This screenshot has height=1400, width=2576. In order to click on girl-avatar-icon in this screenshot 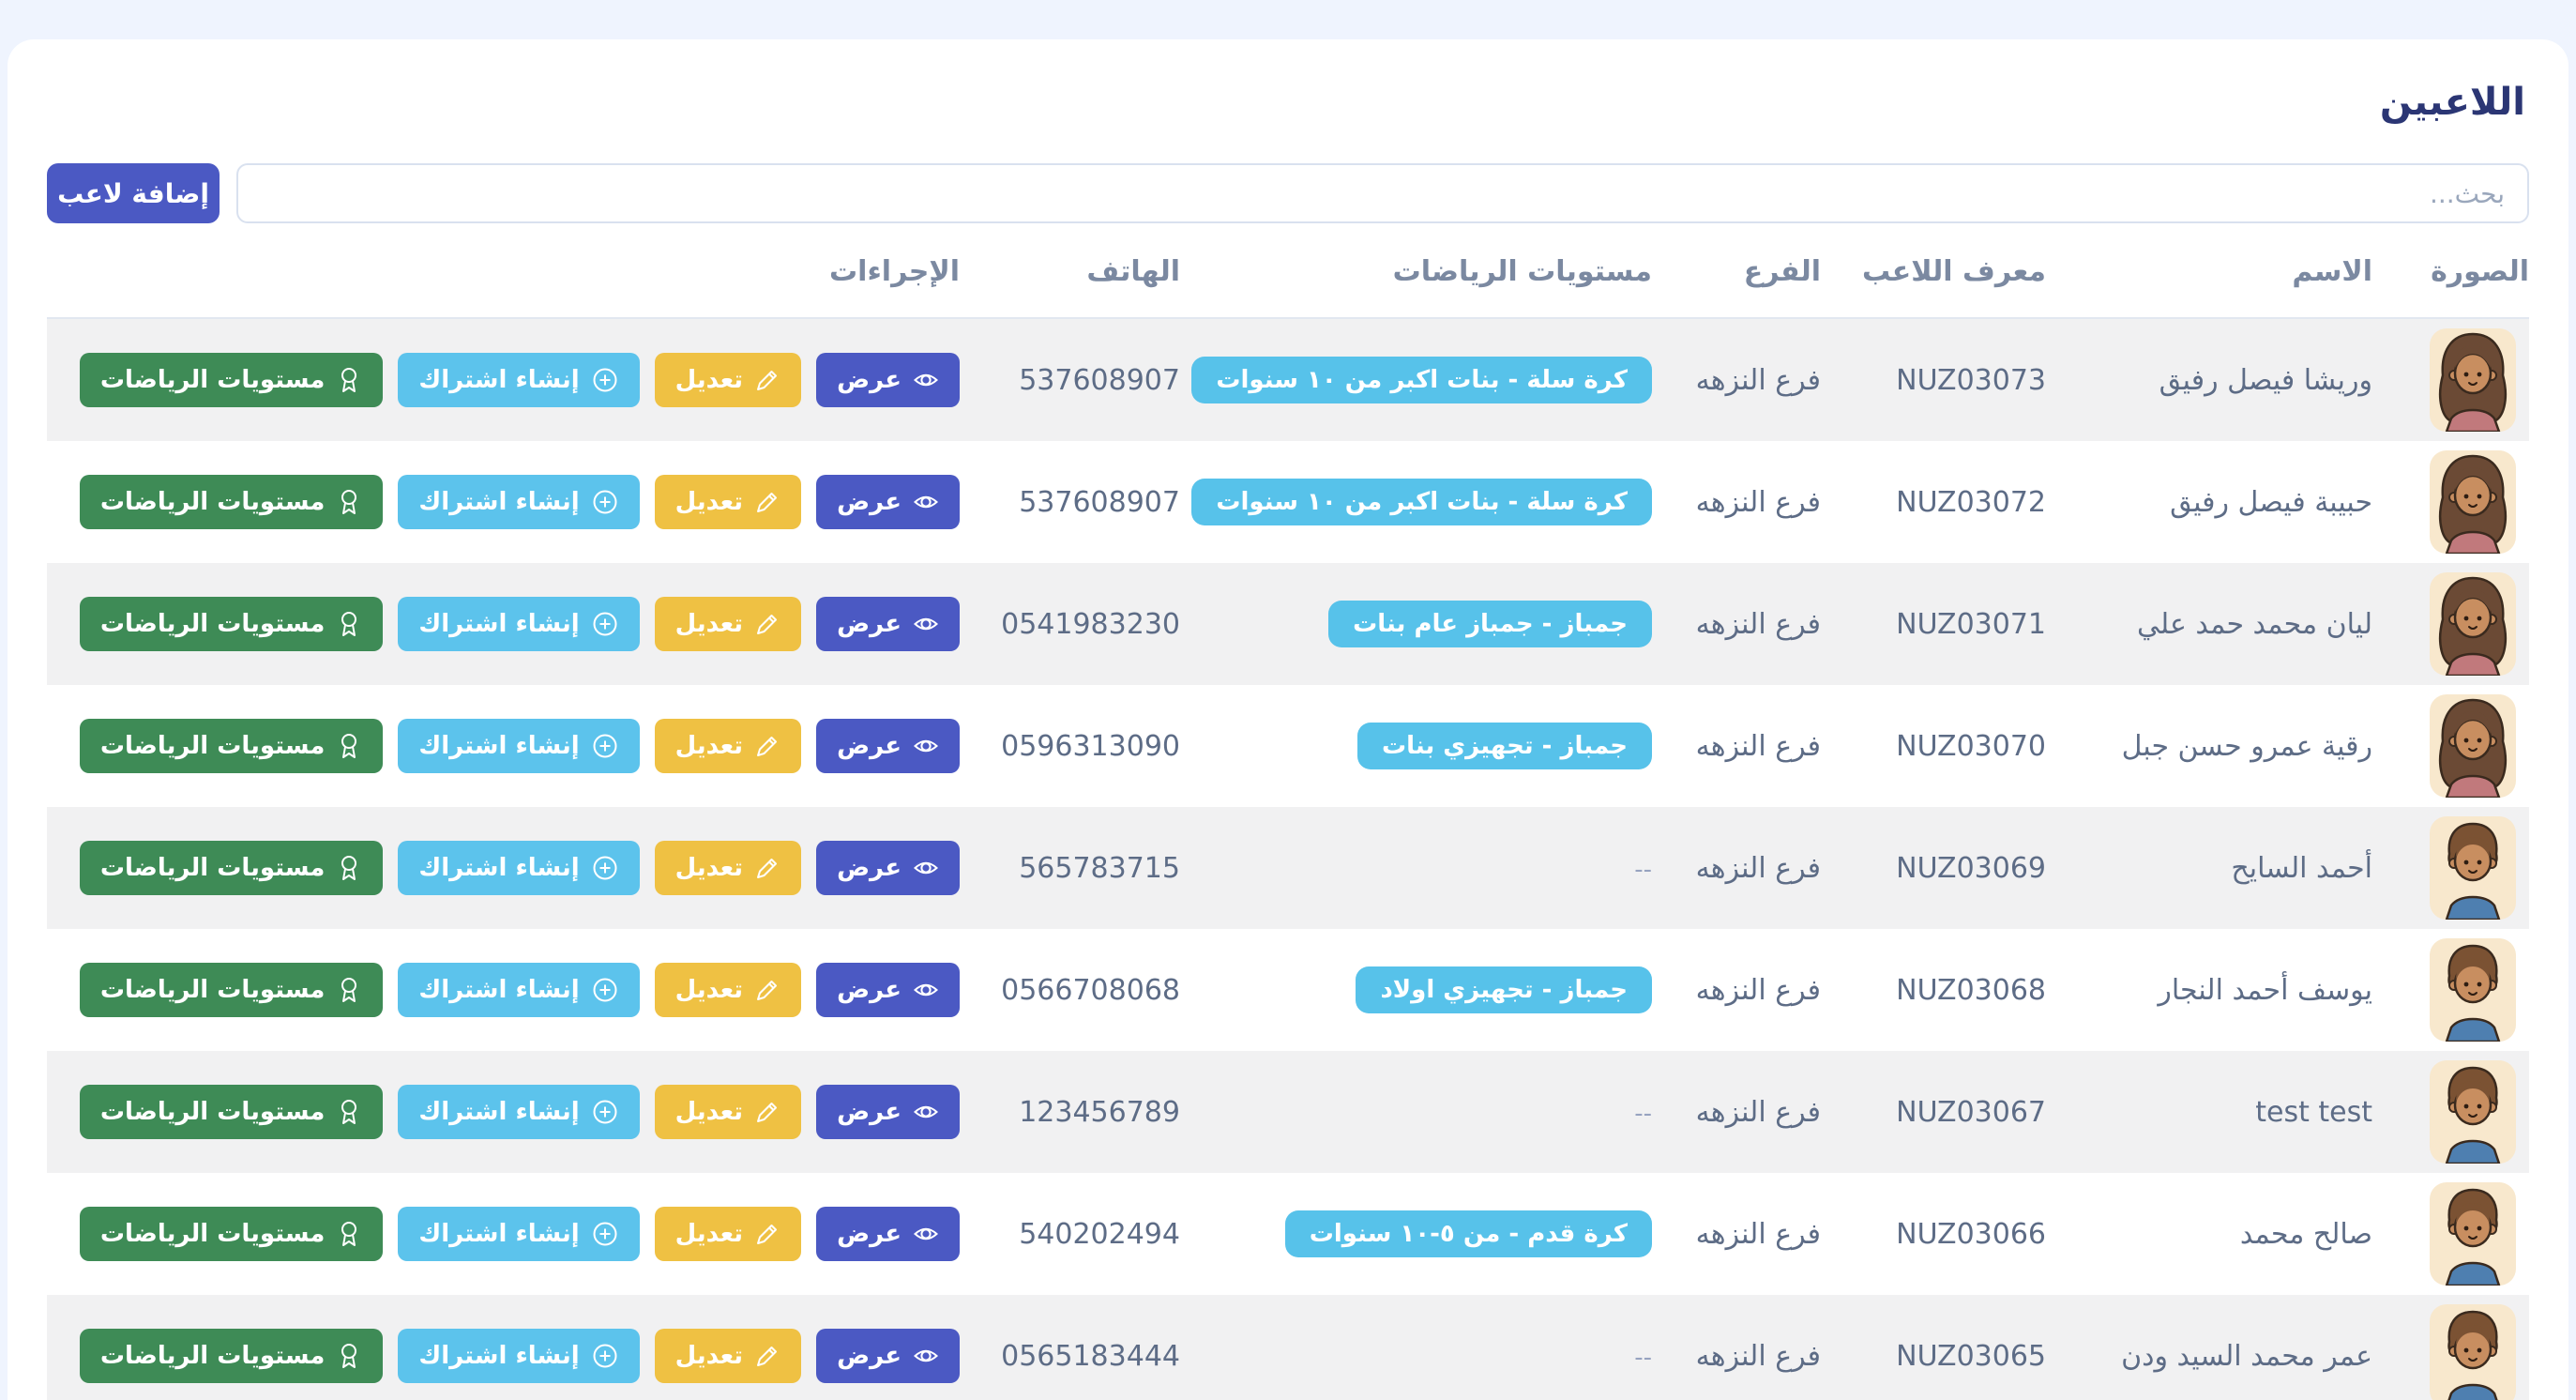, I will do `click(2473, 748)`.